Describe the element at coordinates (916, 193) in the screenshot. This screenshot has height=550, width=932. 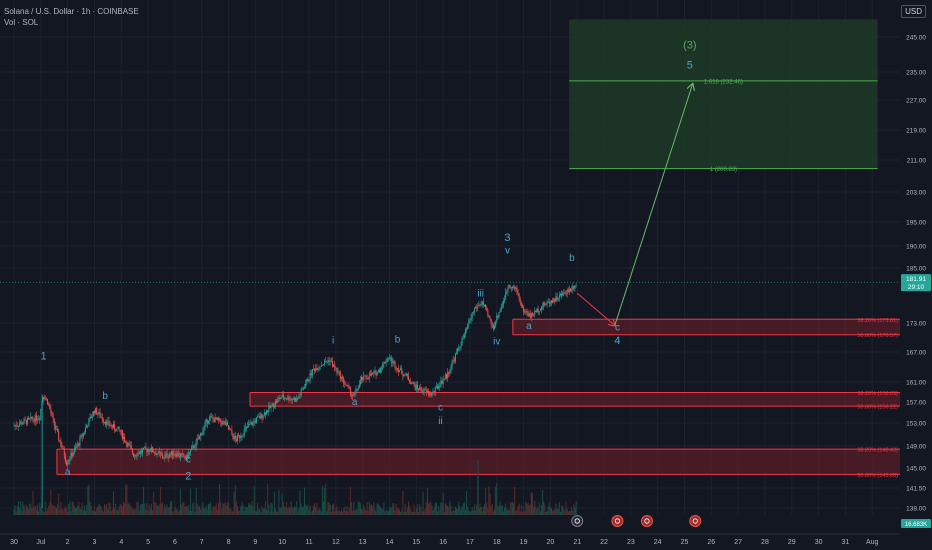
I see `price-tick: 203.00` at that location.